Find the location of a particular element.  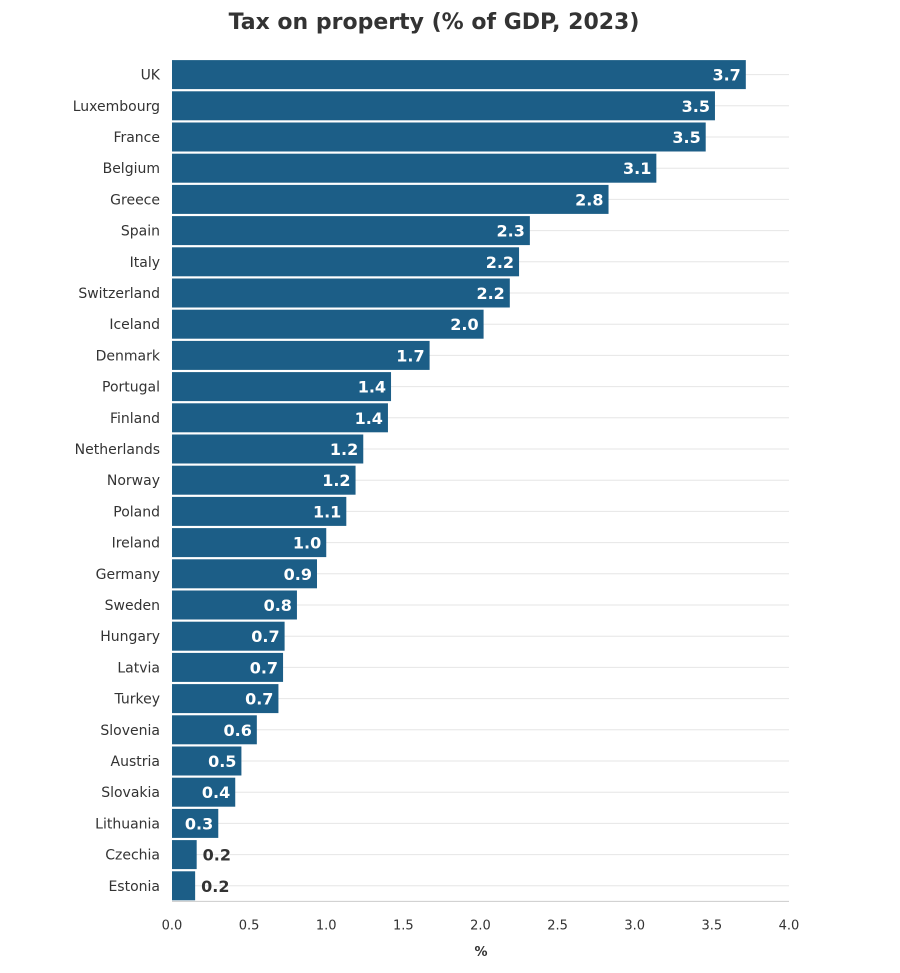

category-label: Portugal is located at coordinates (131, 388).